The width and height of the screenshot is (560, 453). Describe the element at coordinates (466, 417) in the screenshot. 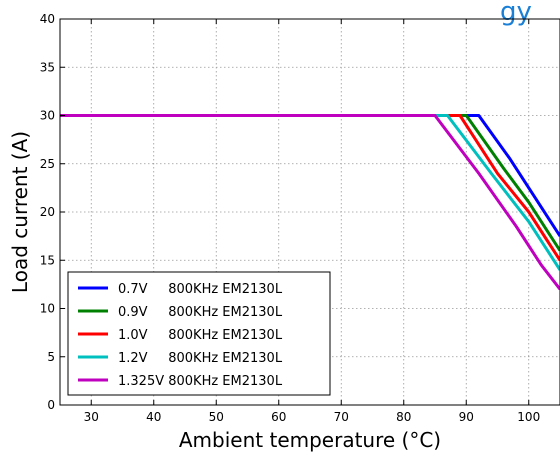

I see `x-tick-label-90: 90` at that location.